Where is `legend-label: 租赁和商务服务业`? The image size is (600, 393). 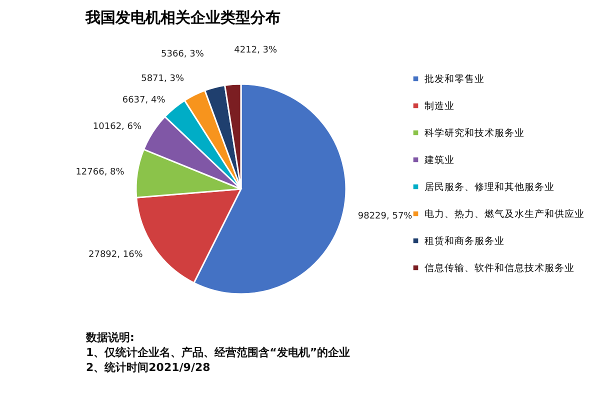
legend-label: 租赁和商务服务业 is located at coordinates (464, 240).